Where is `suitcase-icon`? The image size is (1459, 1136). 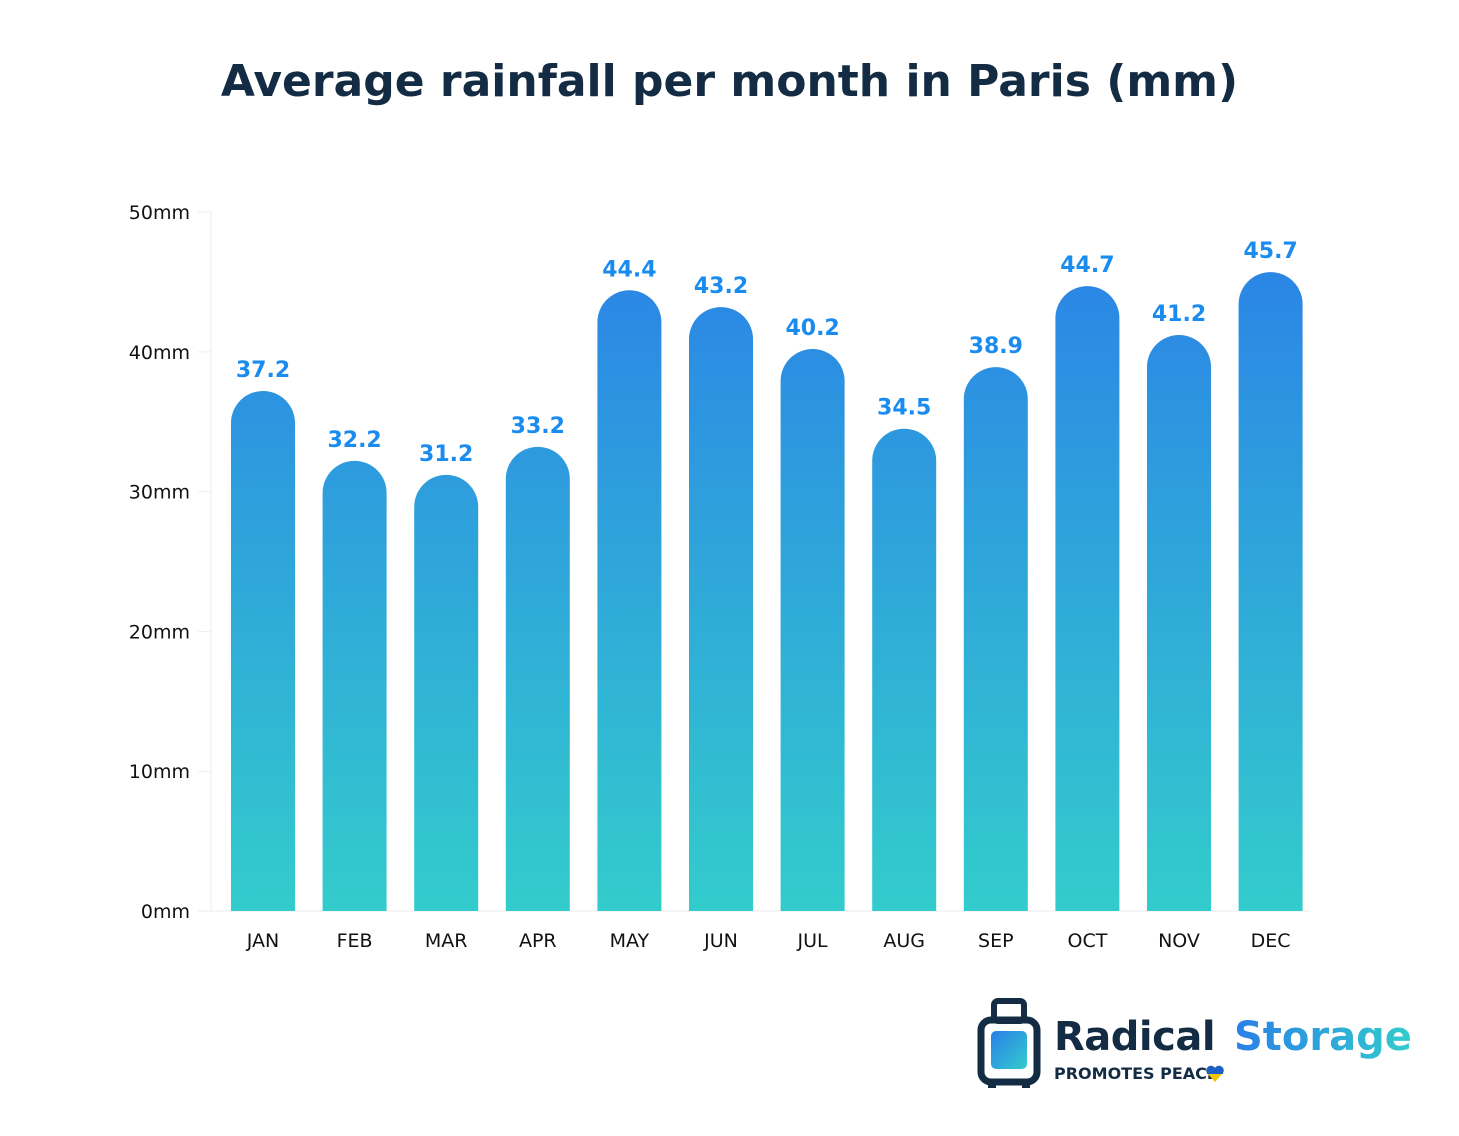
suitcase-icon is located at coordinates (1009, 1043).